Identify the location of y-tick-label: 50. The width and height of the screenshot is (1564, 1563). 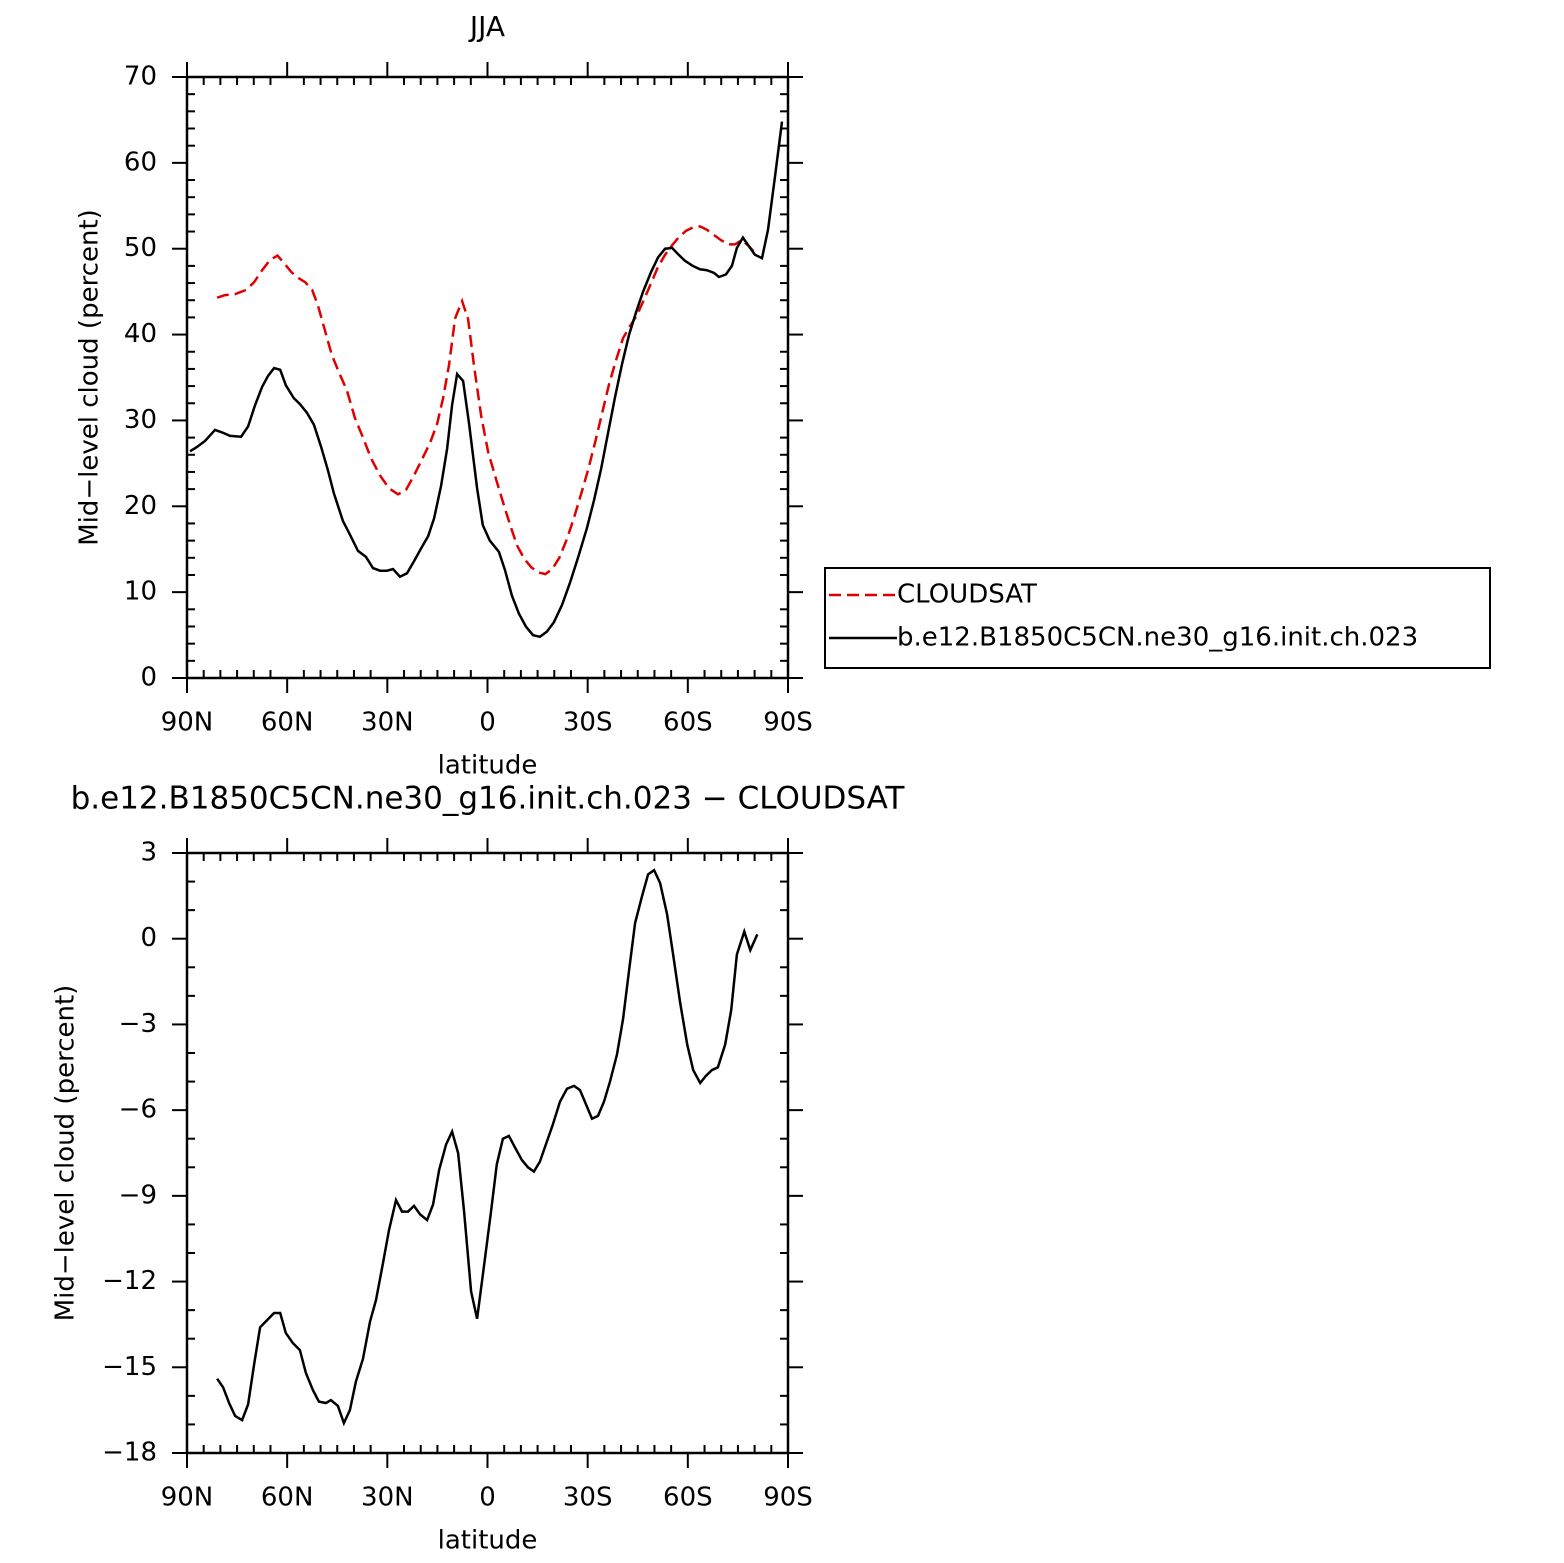
(140, 248).